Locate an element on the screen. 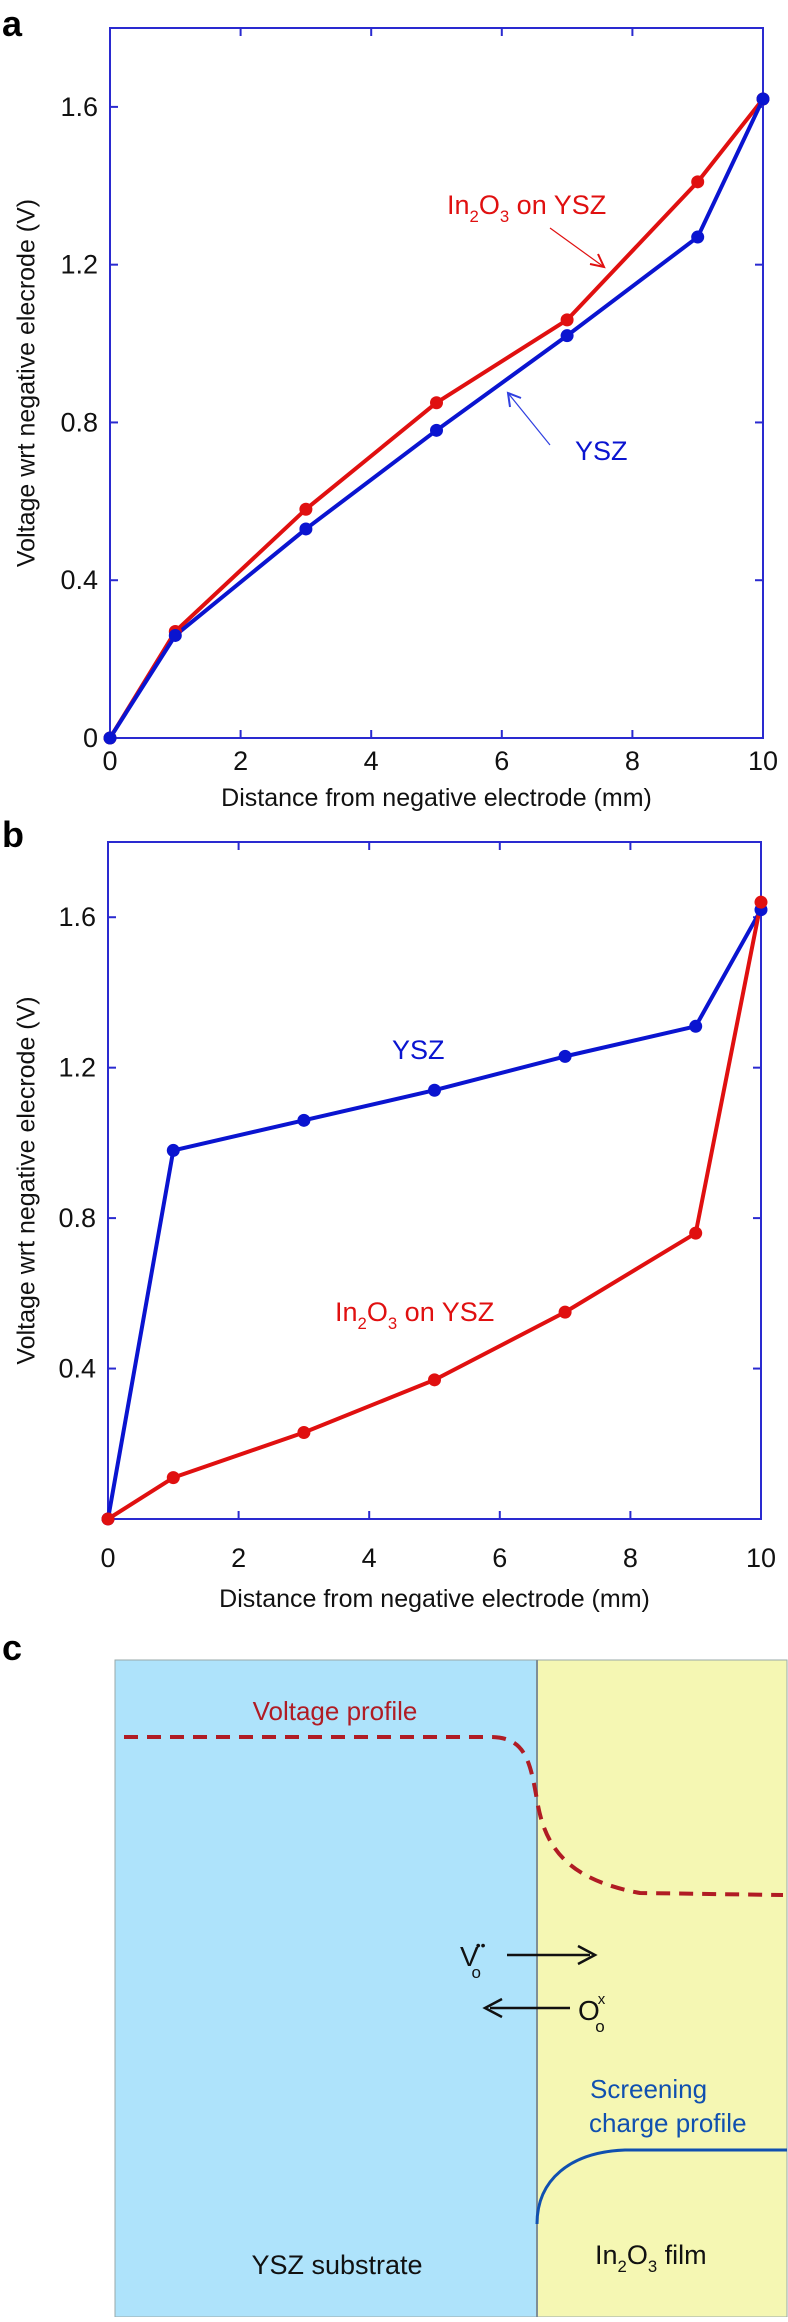  panel-label-c: c is located at coordinates (12, 1647).